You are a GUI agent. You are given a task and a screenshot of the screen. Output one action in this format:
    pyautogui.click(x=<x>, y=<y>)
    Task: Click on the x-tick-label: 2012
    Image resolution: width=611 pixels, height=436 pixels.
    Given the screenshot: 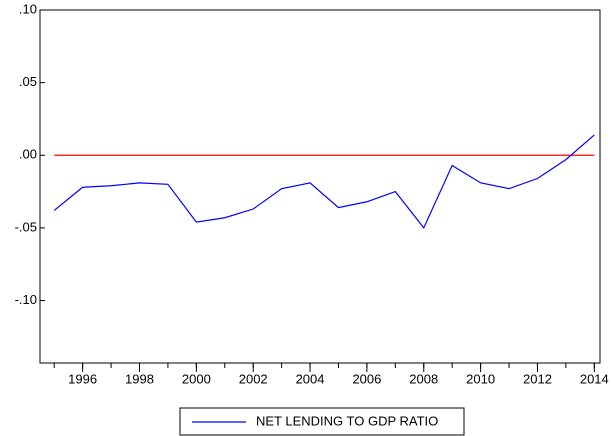 What is the action you would take?
    pyautogui.click(x=537, y=378)
    